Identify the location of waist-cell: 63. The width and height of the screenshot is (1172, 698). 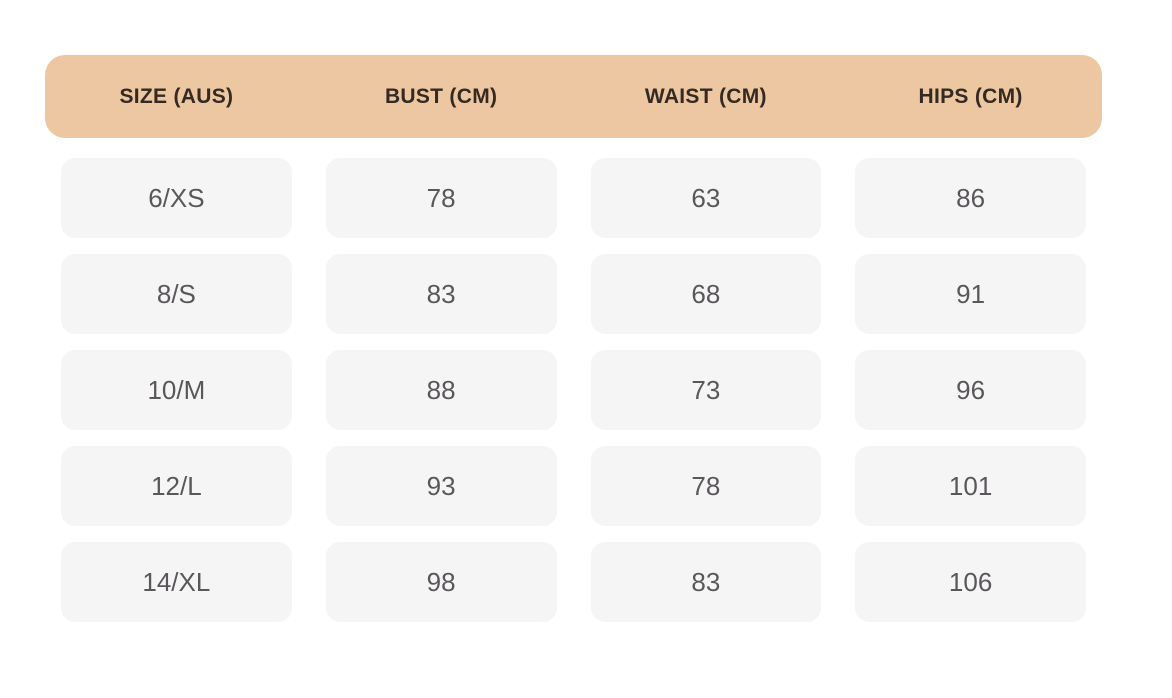
(706, 198).